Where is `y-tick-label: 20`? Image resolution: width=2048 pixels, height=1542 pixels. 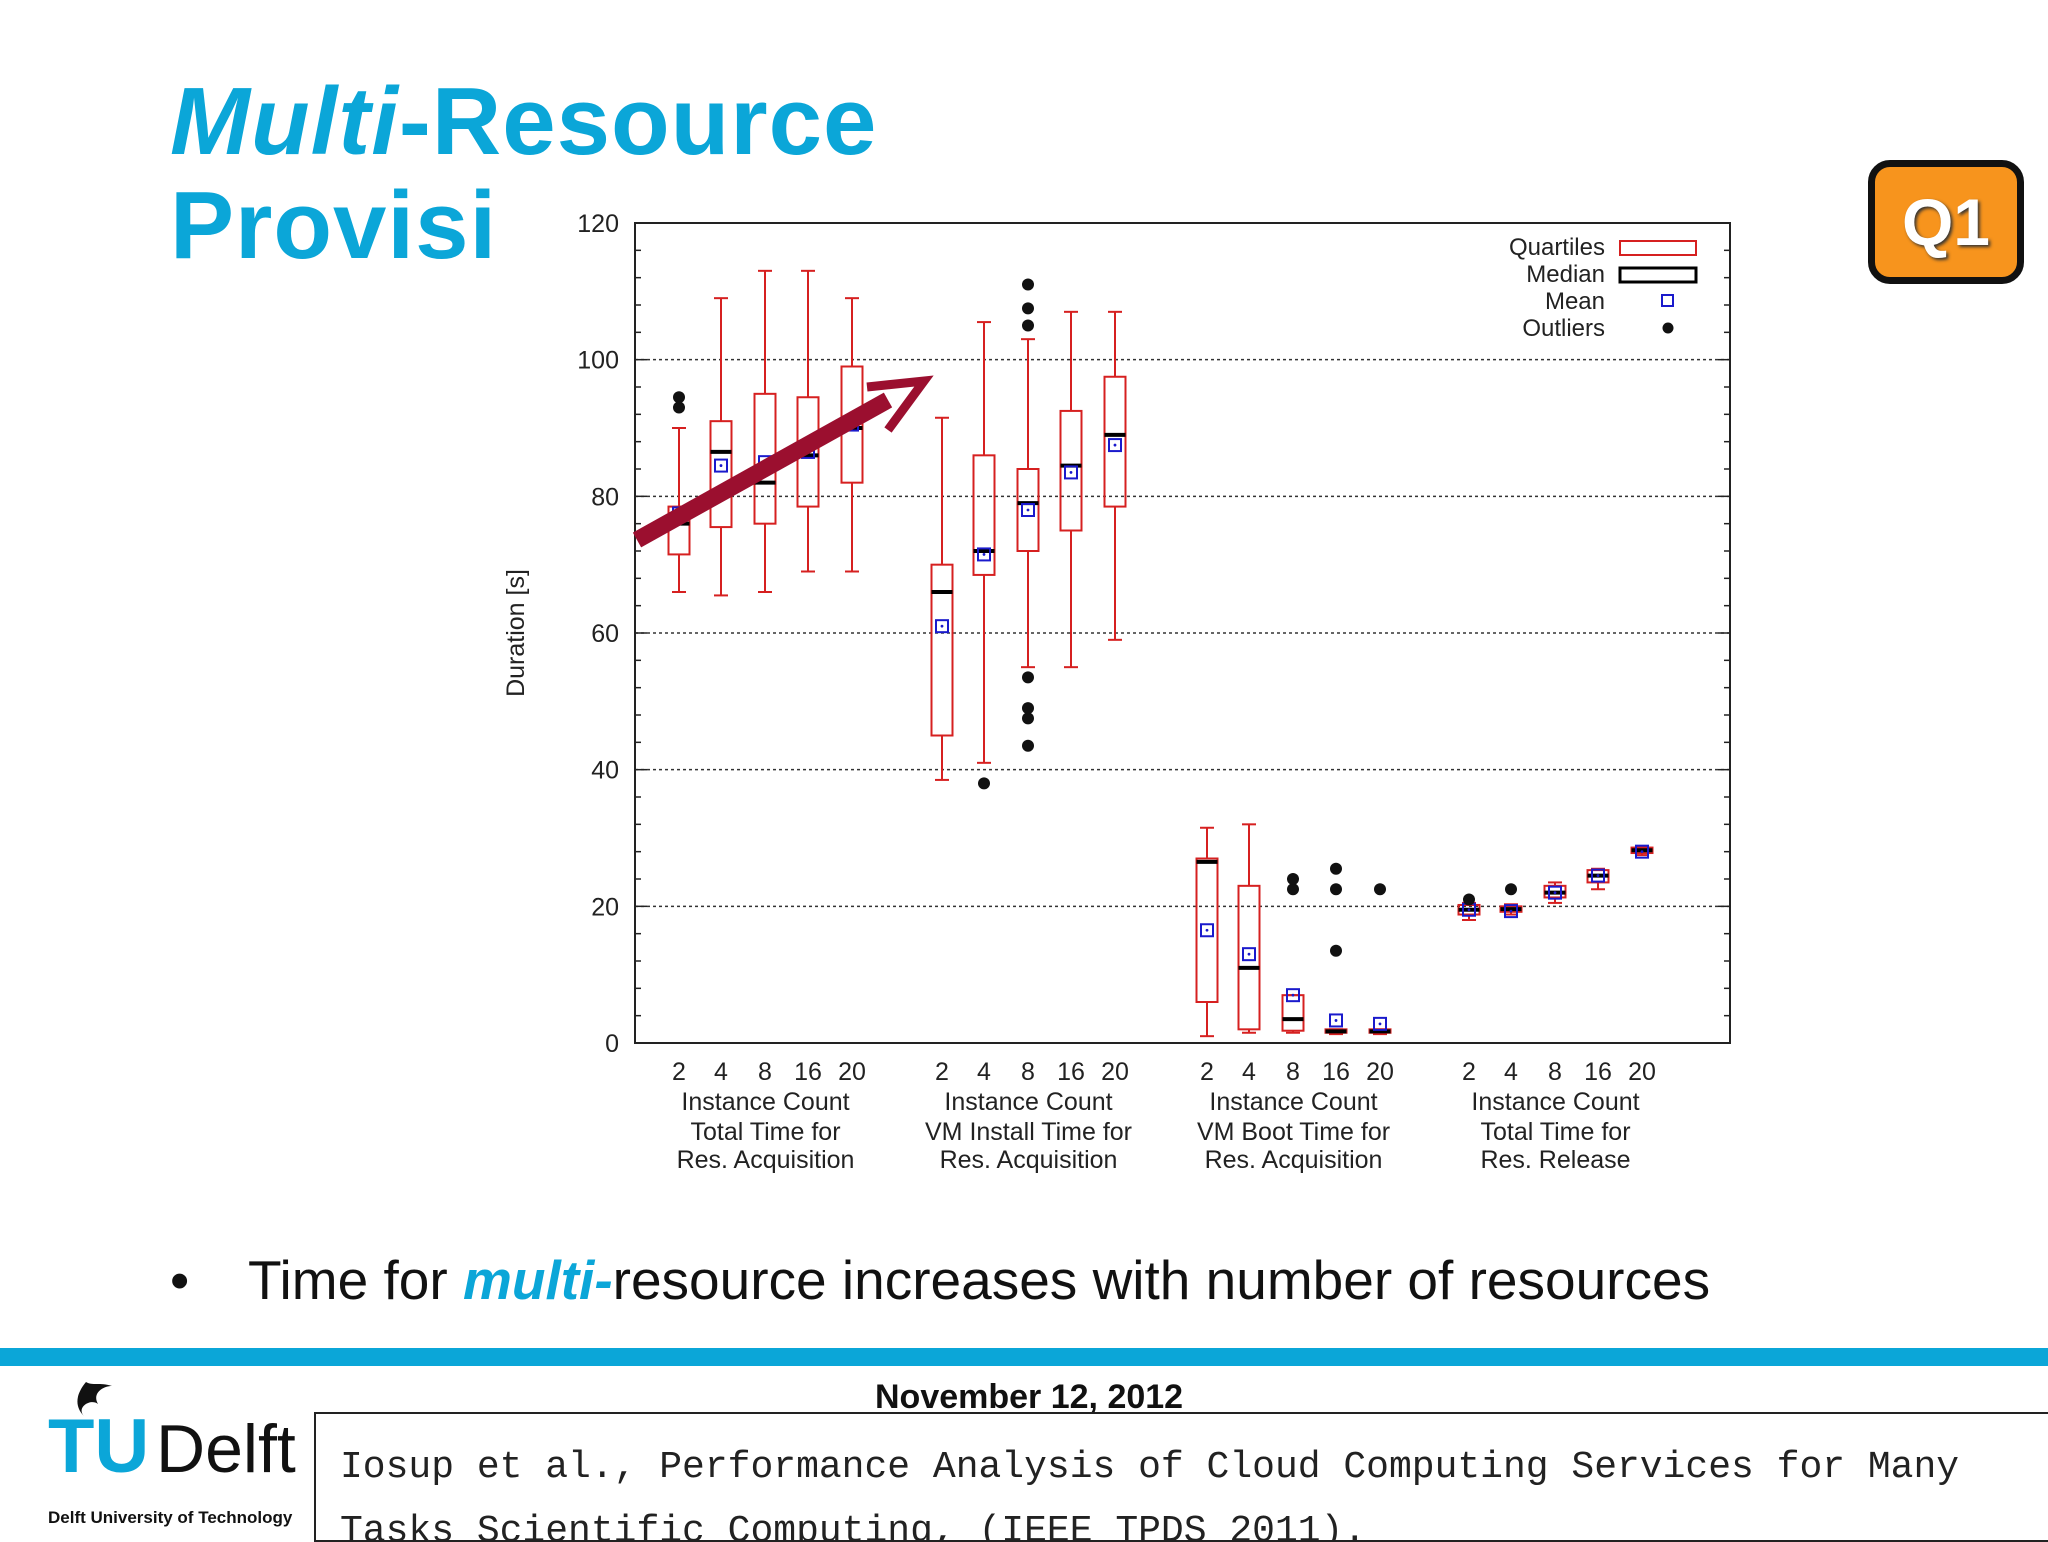 y-tick-label: 20 is located at coordinates (605, 907).